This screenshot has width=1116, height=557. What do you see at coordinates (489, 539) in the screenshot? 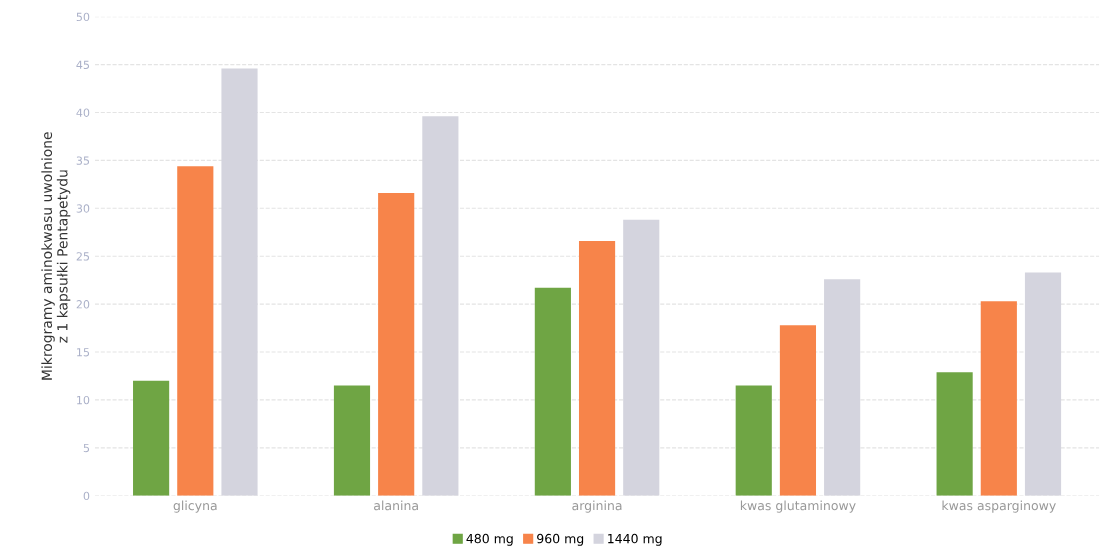
I see `legend-label: 480 mg` at bounding box center [489, 539].